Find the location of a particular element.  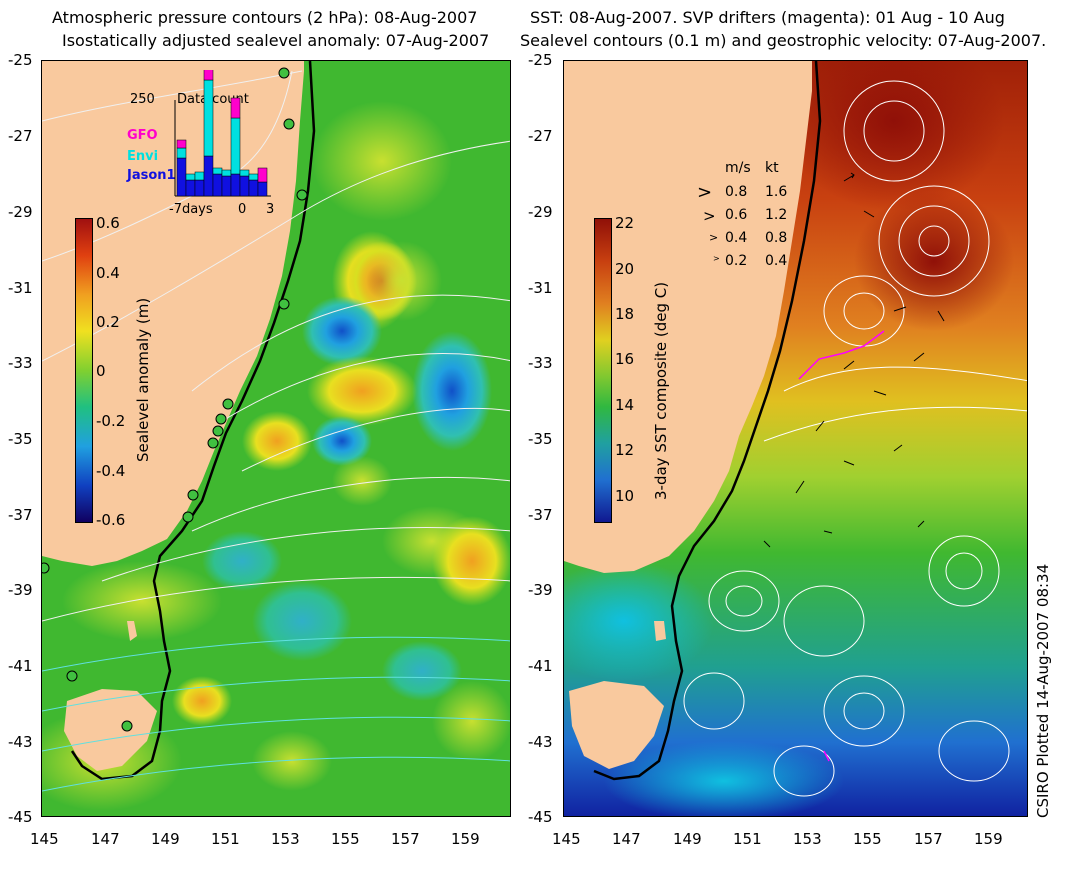

lon-tick-left: 155 is located at coordinates (345, 839).